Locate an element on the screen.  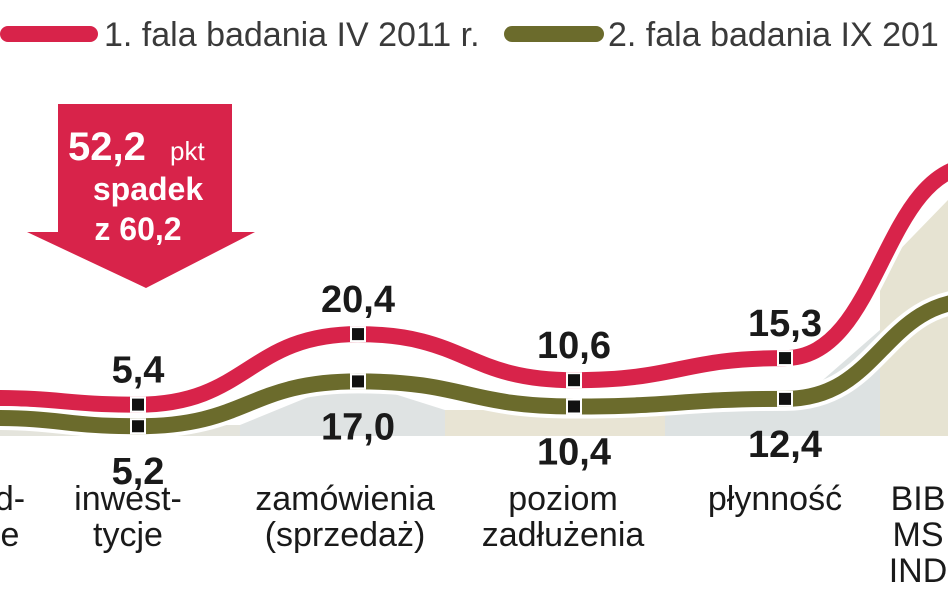
category-label-2-line-0: zamówienia is located at coordinates (345, 499).